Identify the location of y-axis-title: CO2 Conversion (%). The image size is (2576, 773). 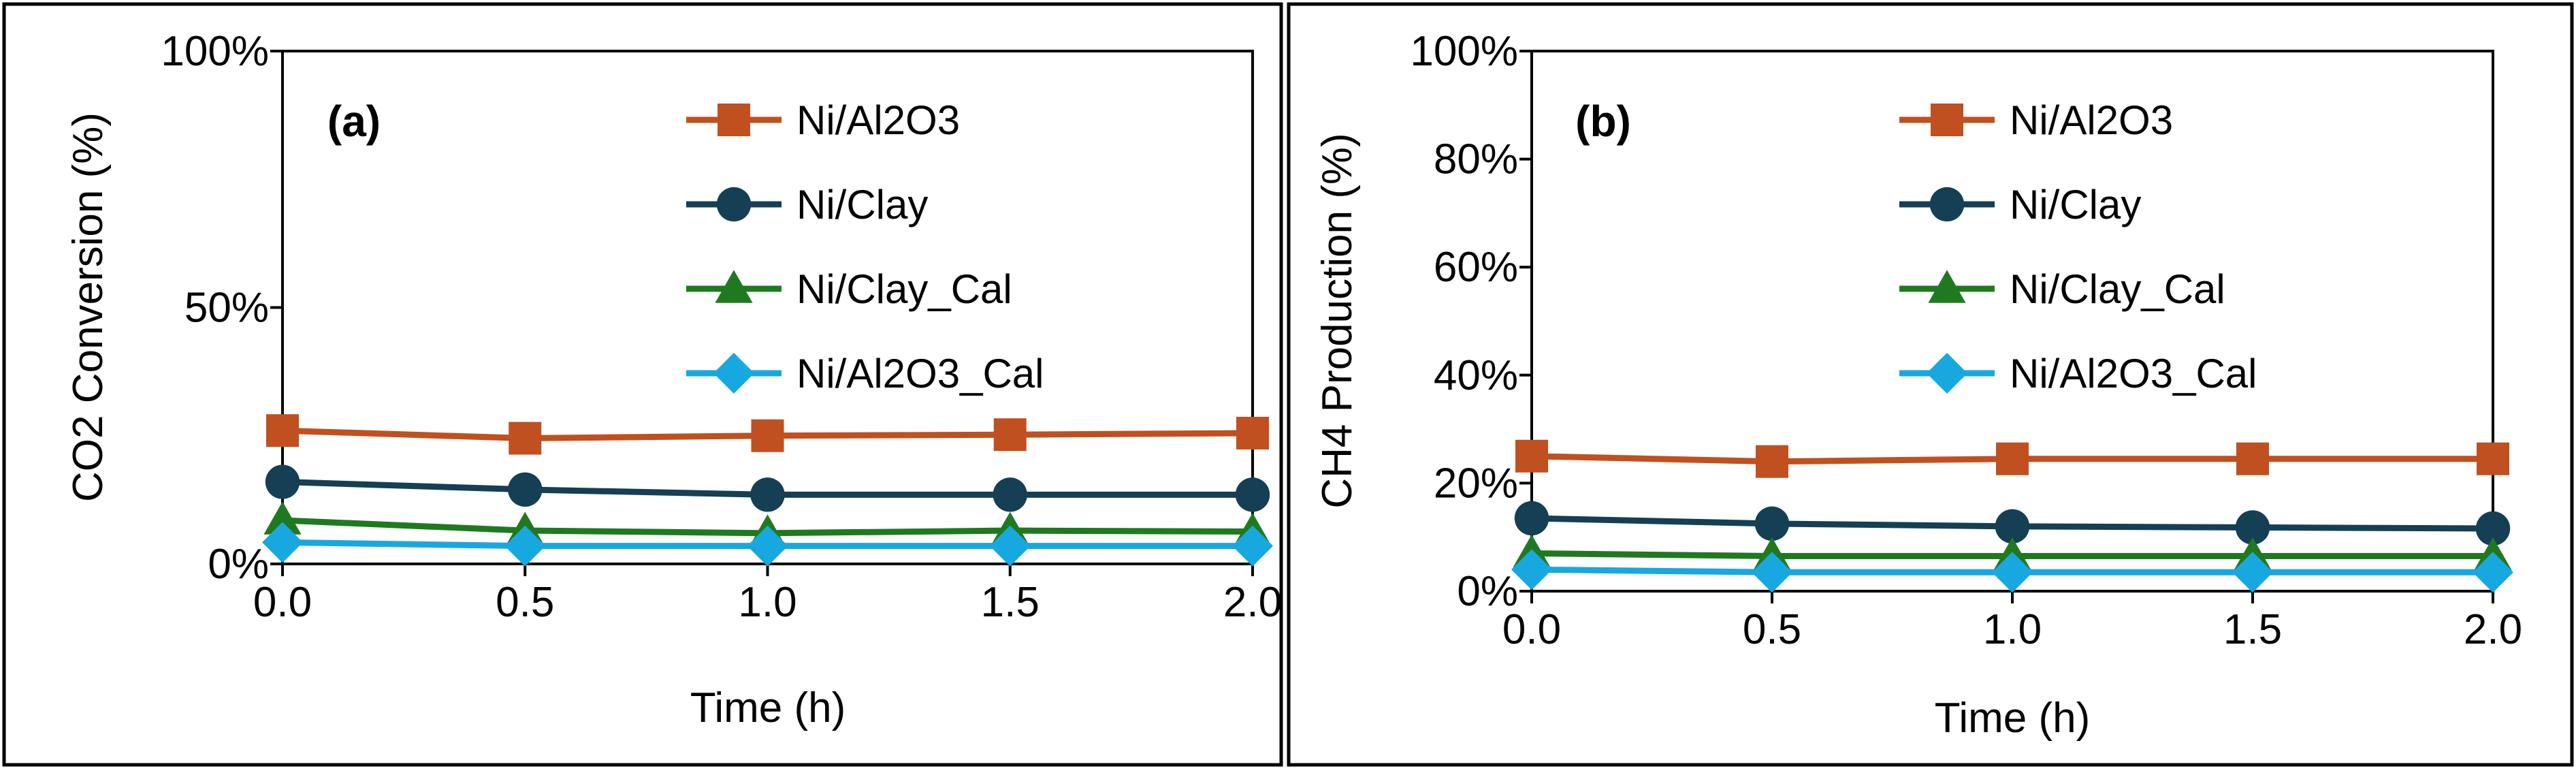
(89, 307).